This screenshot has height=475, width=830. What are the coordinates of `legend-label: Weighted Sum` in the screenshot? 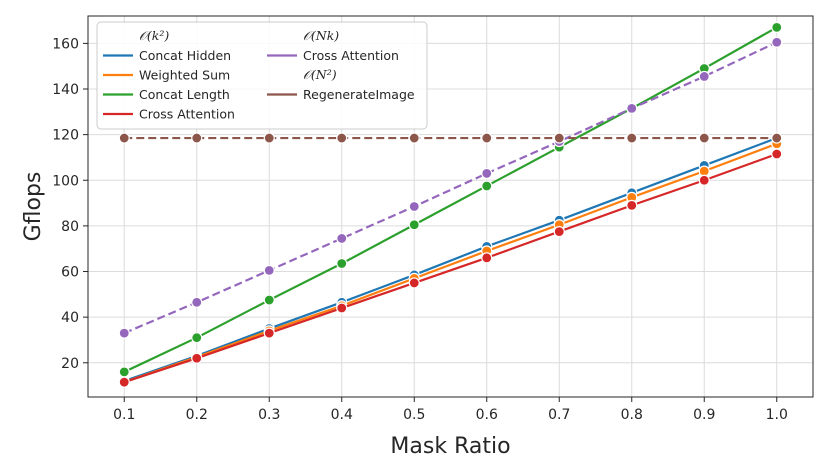 It's located at (184, 75).